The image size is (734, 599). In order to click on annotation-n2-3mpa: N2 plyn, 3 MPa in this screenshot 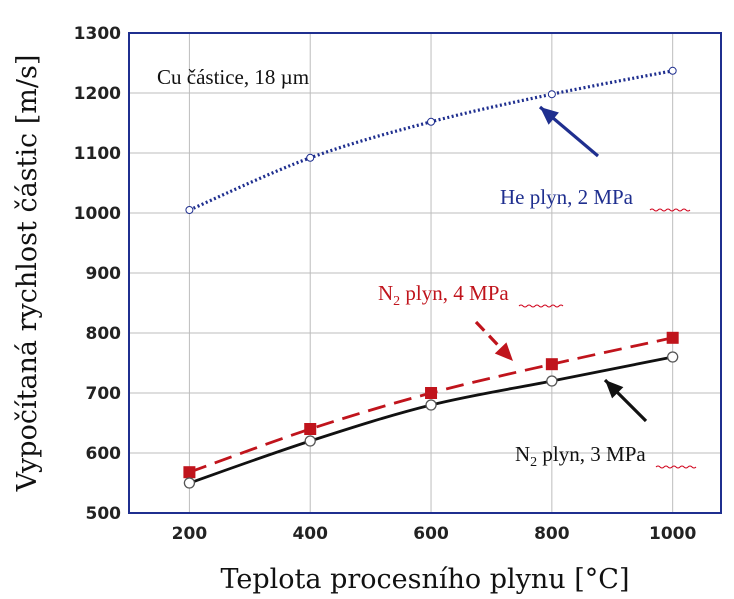, I will do `click(580, 456)`.